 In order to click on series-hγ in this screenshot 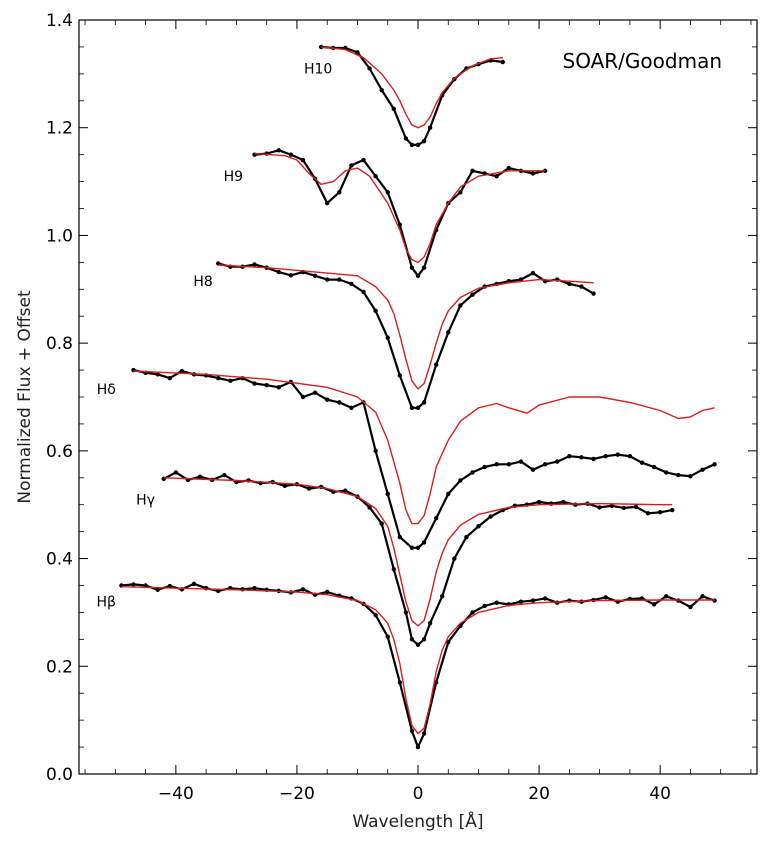, I will do `click(418, 558)`.